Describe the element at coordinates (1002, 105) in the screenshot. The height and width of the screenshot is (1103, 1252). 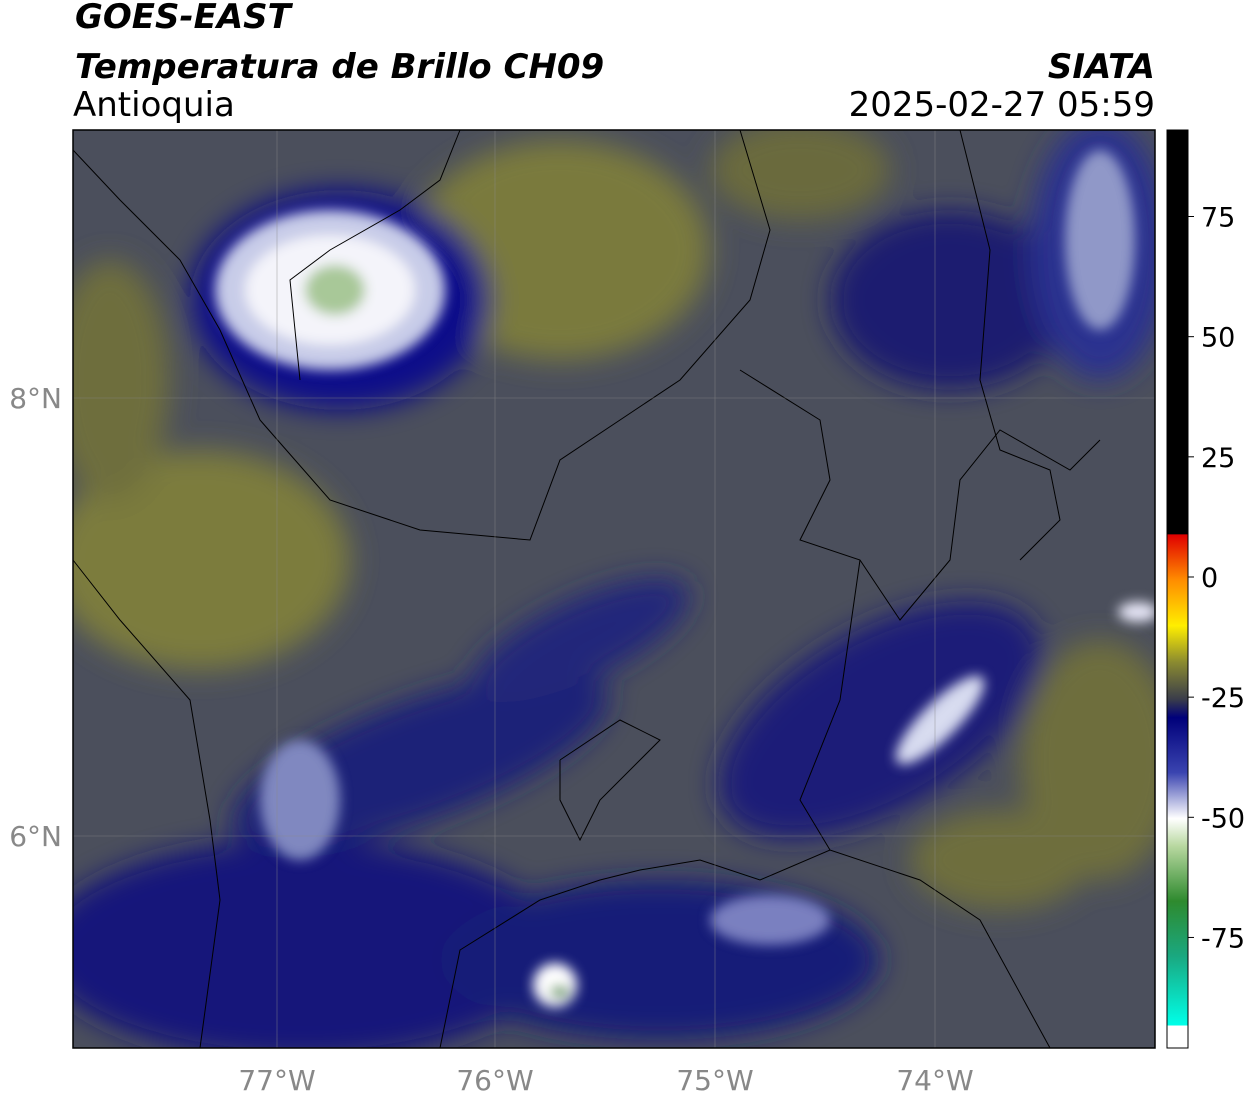
I see `datetime: 2025-02-27 05:59` at that location.